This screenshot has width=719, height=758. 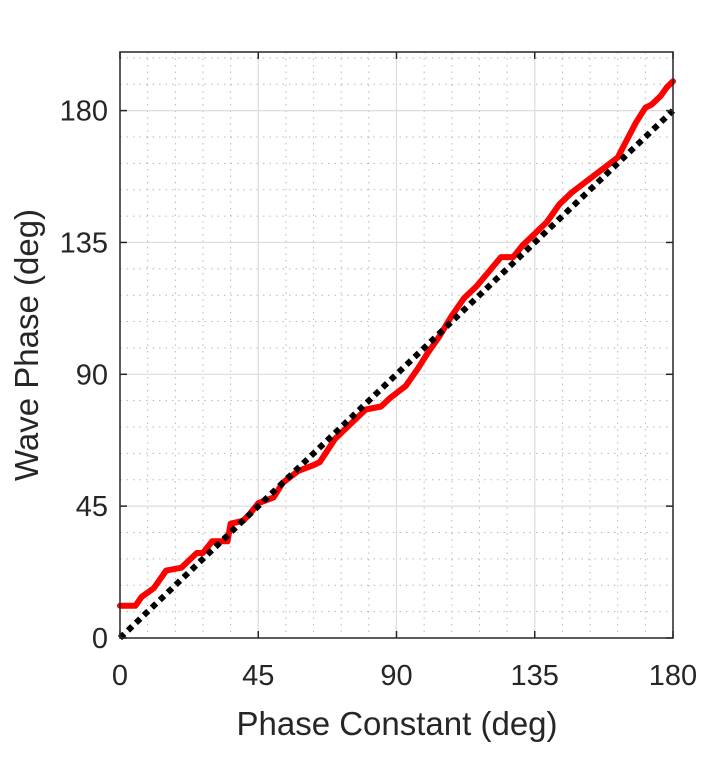 I want to click on x-tick-label: 45, so click(x=258, y=676).